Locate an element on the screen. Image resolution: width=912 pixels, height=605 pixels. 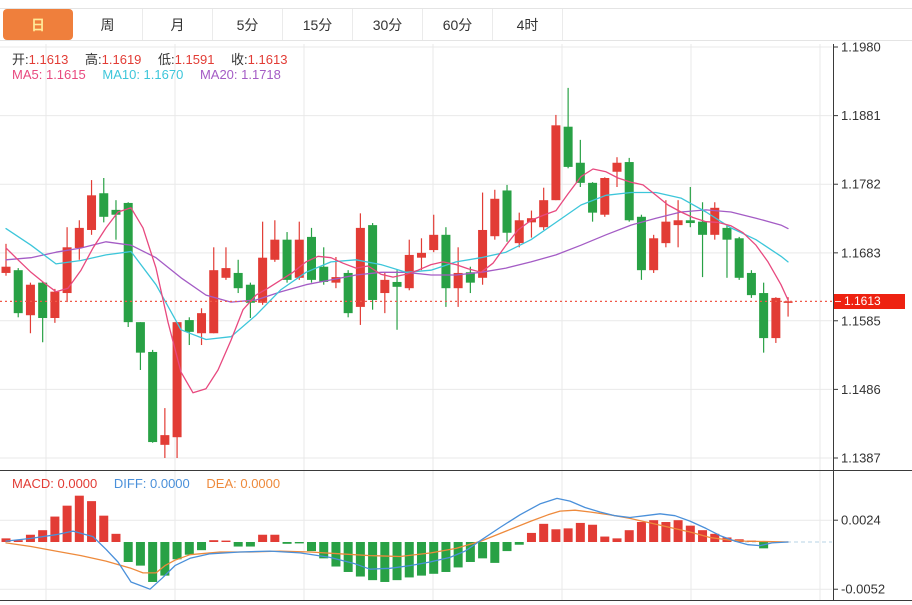
macd-legend: MACD: 0.0000 DIFF: 0.0000 DEA: 0.0000 is located at coordinates (152, 483).